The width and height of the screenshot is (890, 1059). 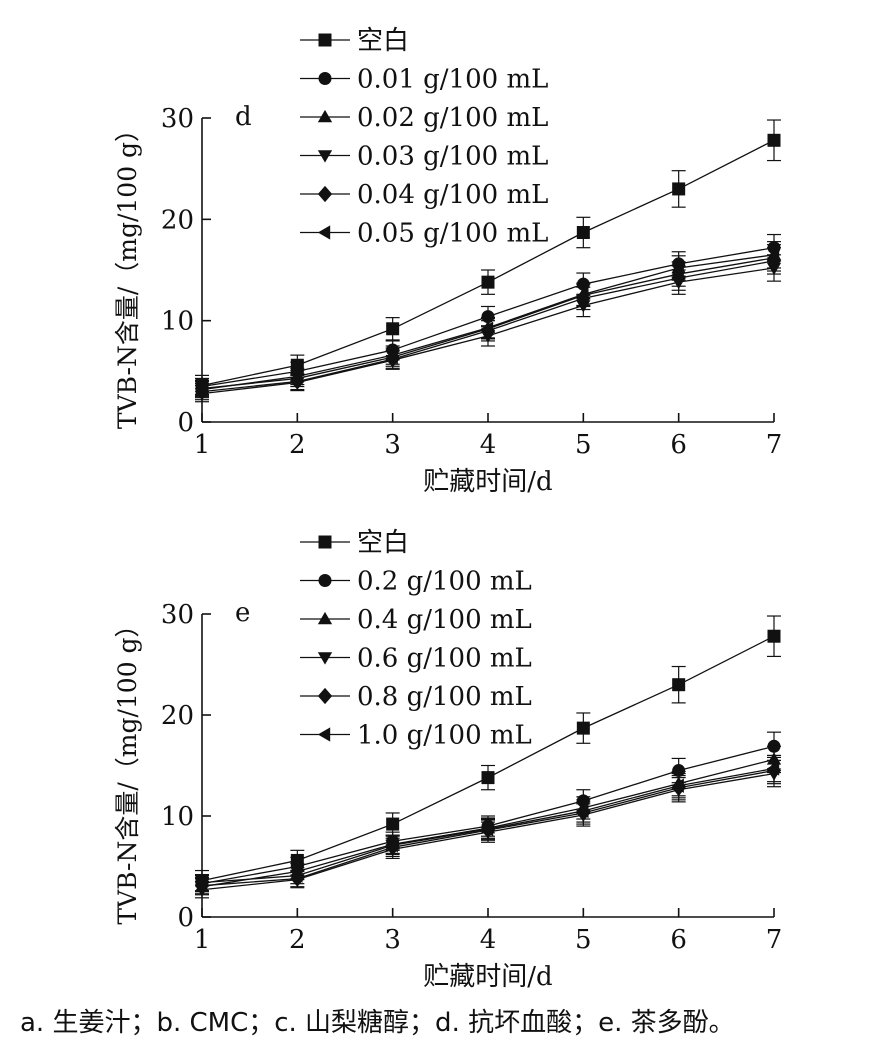 What do you see at coordinates (452, 80) in the screenshot?
I see `legend-label: 0.01 g/100 mL` at bounding box center [452, 80].